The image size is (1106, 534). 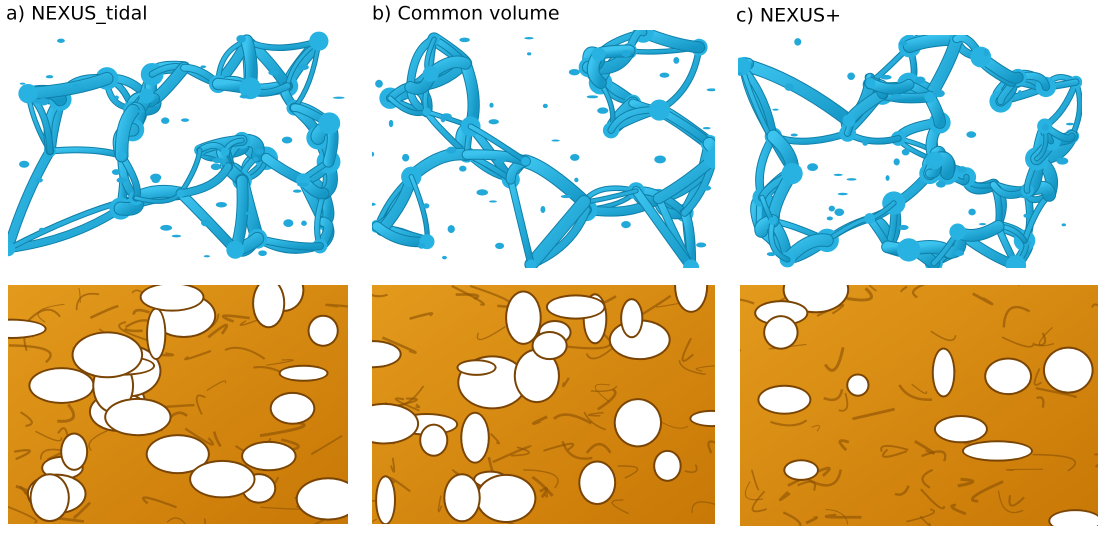 What do you see at coordinates (178, 404) in the screenshot?
I see `density-render` at bounding box center [178, 404].